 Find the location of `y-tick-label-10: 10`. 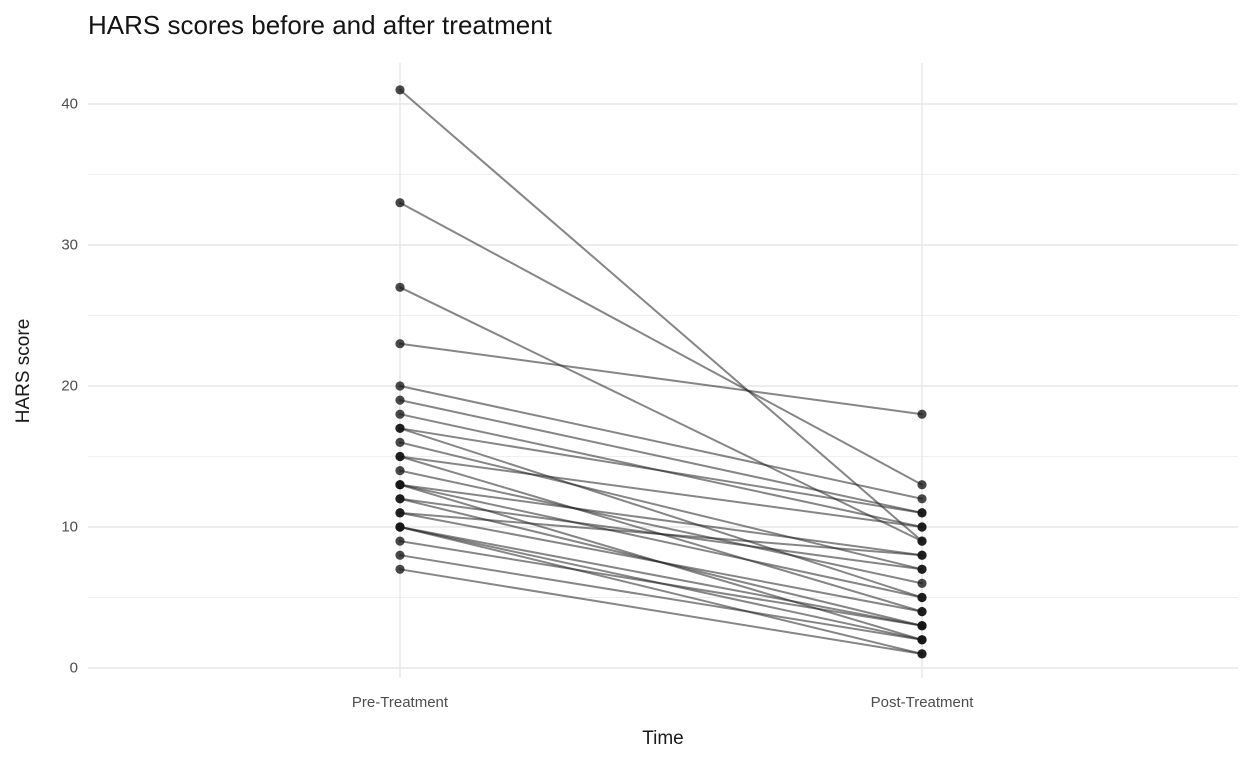

y-tick-label-10: 10 is located at coordinates (69, 527).